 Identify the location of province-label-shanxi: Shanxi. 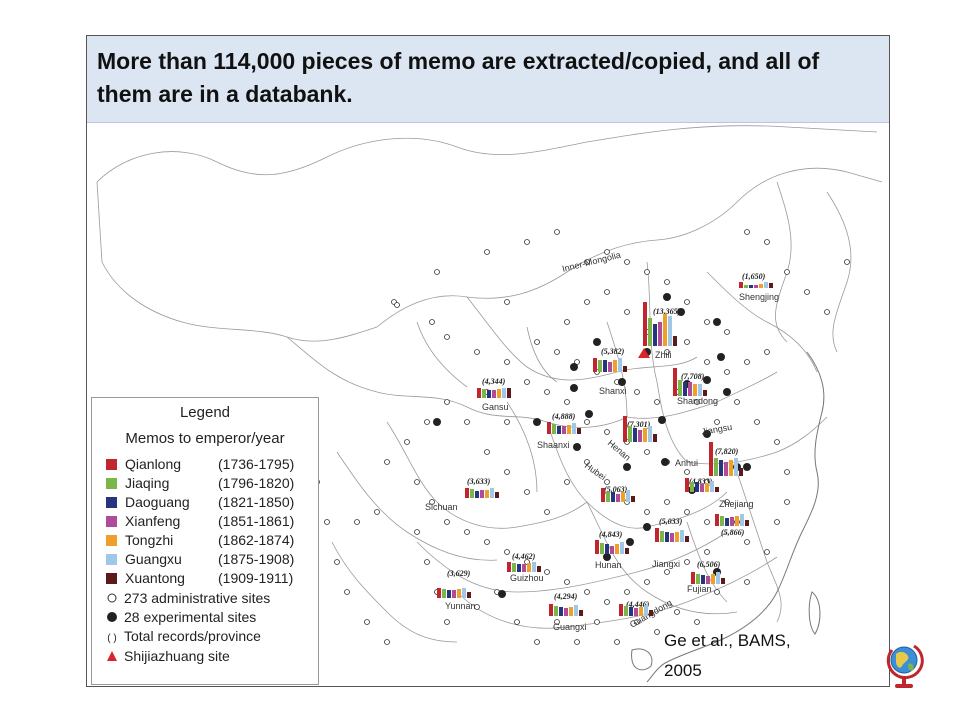
(613, 391).